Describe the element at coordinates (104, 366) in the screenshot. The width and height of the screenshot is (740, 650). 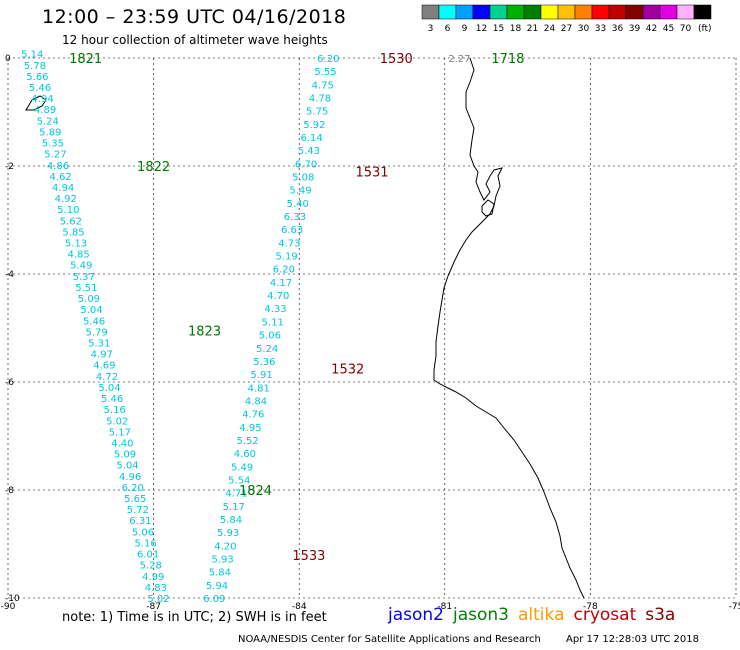
I see `wave-height-value: 4.69` at that location.